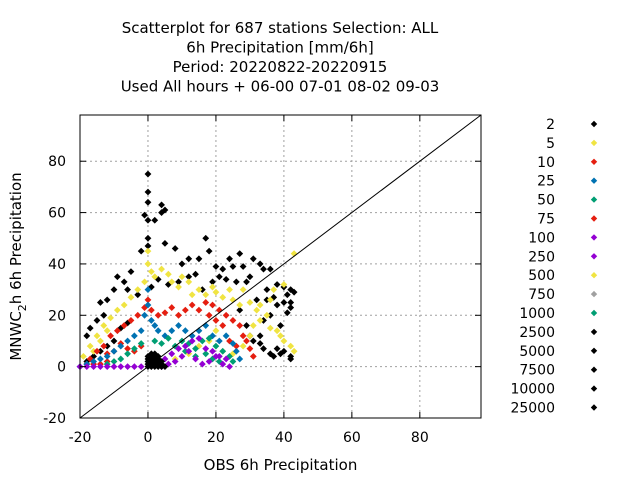 Image resolution: width=640 pixels, height=480 pixels. Describe the element at coordinates (546, 163) in the screenshot. I see `legend-label: 10` at that location.